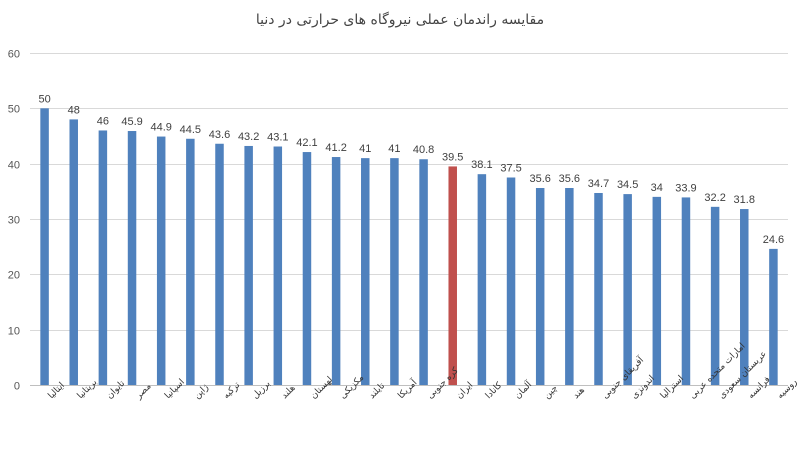 This screenshot has width=800, height=459. I want to click on data-label: 38.1, so click(481, 165).